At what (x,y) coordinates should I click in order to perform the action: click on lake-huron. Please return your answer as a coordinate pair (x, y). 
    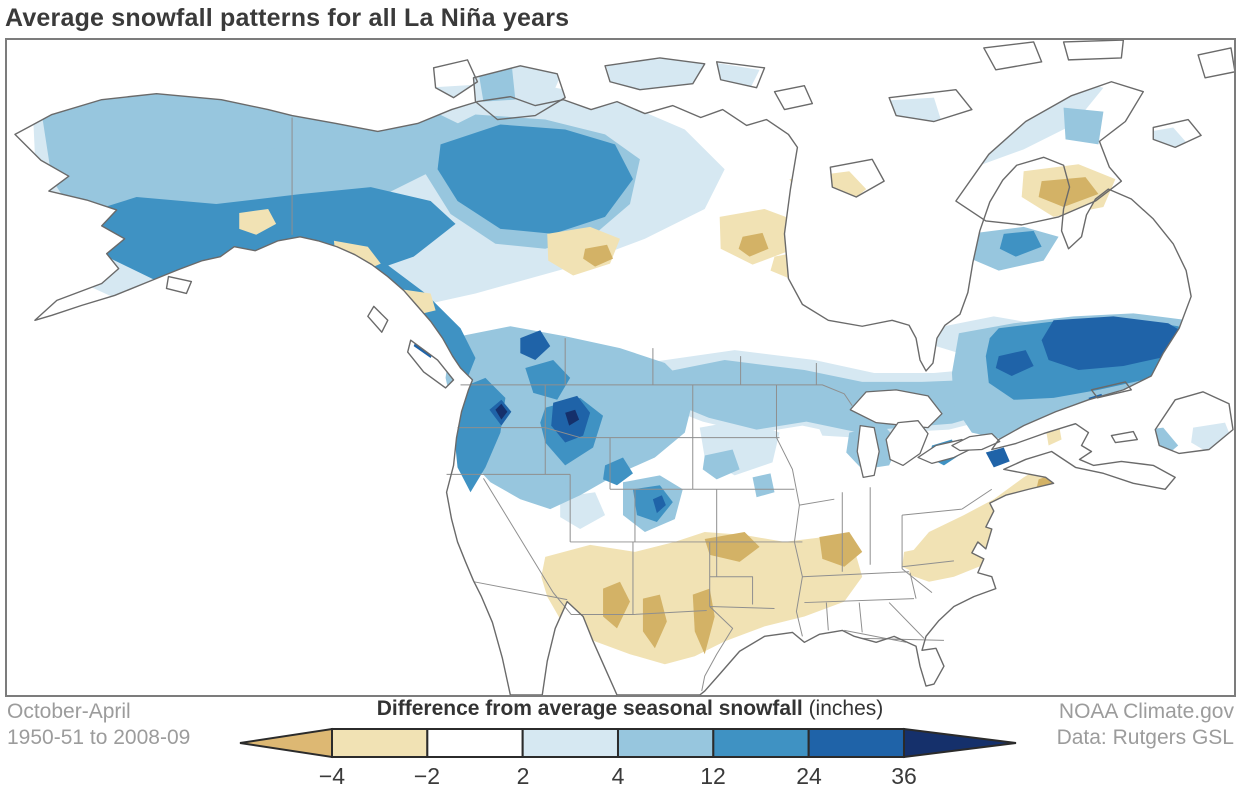
    Looking at the image, I should click on (907, 443).